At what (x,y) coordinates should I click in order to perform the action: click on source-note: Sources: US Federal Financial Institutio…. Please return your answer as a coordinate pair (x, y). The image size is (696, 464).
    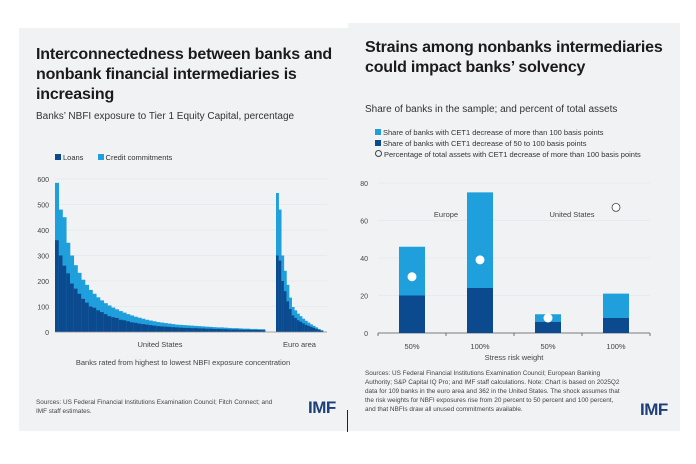
    Looking at the image, I should click on (492, 391).